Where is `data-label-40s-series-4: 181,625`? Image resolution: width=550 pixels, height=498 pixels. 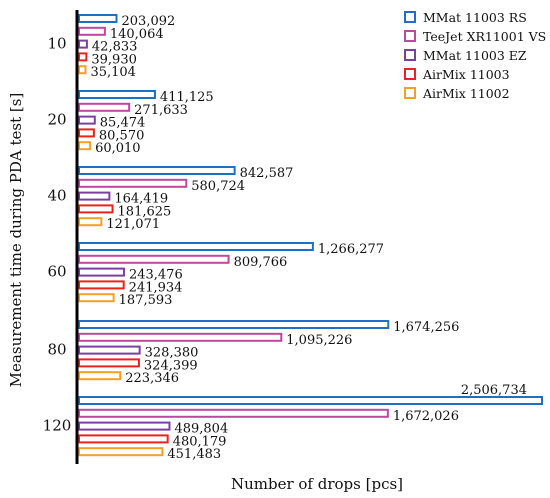
data-label-40s-series-4: 181,625 is located at coordinates (145, 211).